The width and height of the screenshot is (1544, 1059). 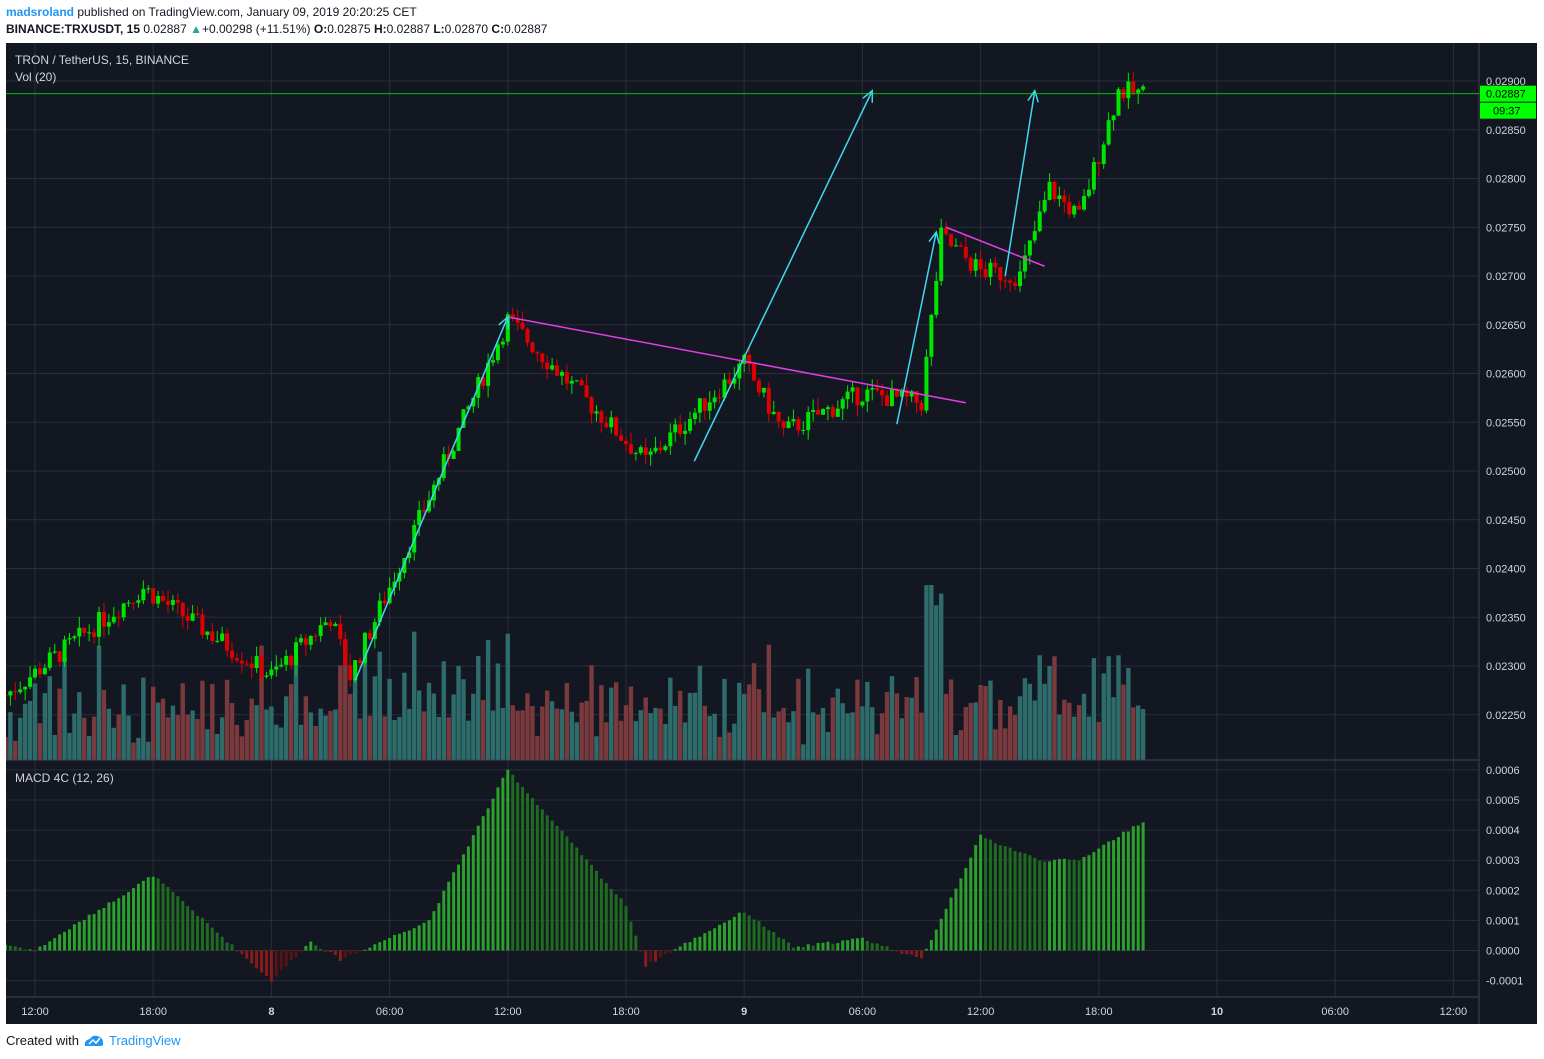 What do you see at coordinates (1033, 96) in the screenshot?
I see `arrow-head` at bounding box center [1033, 96].